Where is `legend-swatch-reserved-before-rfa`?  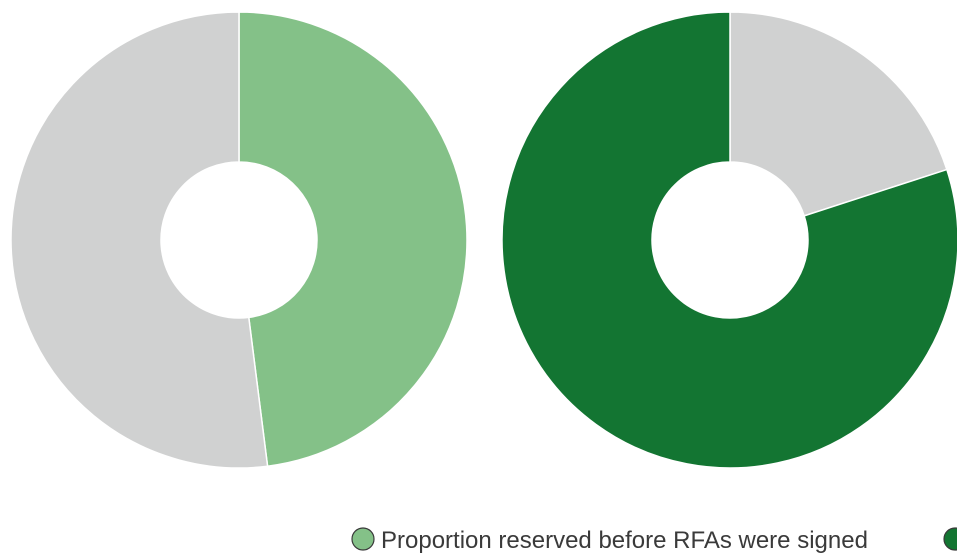 legend-swatch-reserved-before-rfa is located at coordinates (363, 539).